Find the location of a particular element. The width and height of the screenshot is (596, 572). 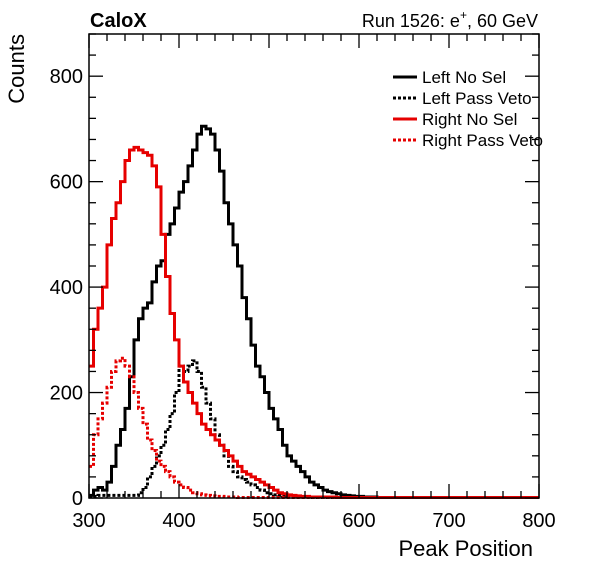

x-tick-label: 600 is located at coordinates (358, 521).